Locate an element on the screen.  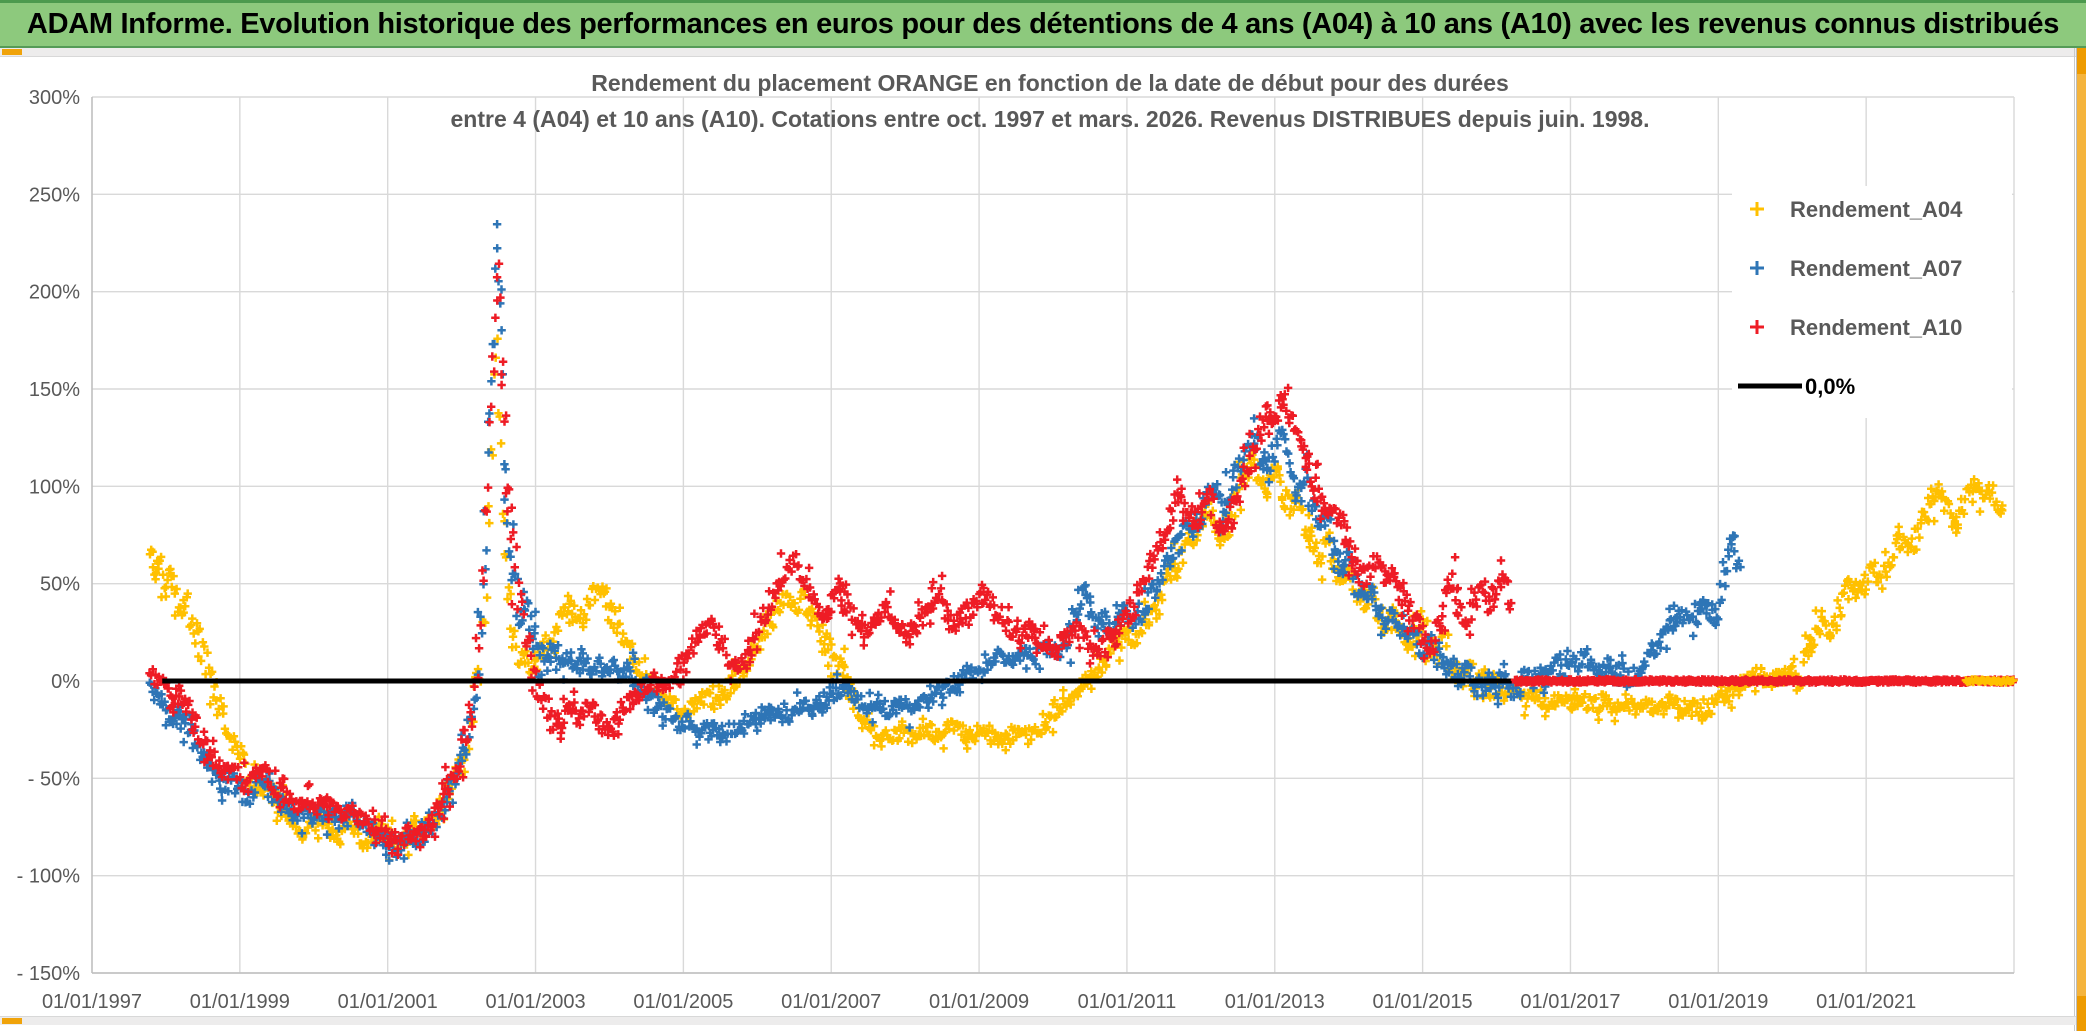
right-scrollbar-handle-top is located at coordinates (2081, 61).